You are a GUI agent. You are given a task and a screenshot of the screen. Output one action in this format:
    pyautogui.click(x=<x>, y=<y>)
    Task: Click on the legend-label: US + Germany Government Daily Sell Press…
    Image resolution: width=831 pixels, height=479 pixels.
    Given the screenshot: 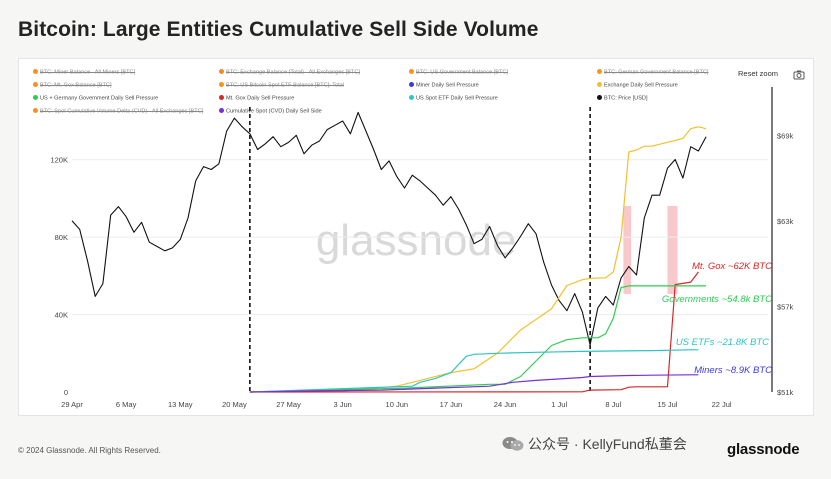 What is the action you would take?
    pyautogui.click(x=99, y=98)
    